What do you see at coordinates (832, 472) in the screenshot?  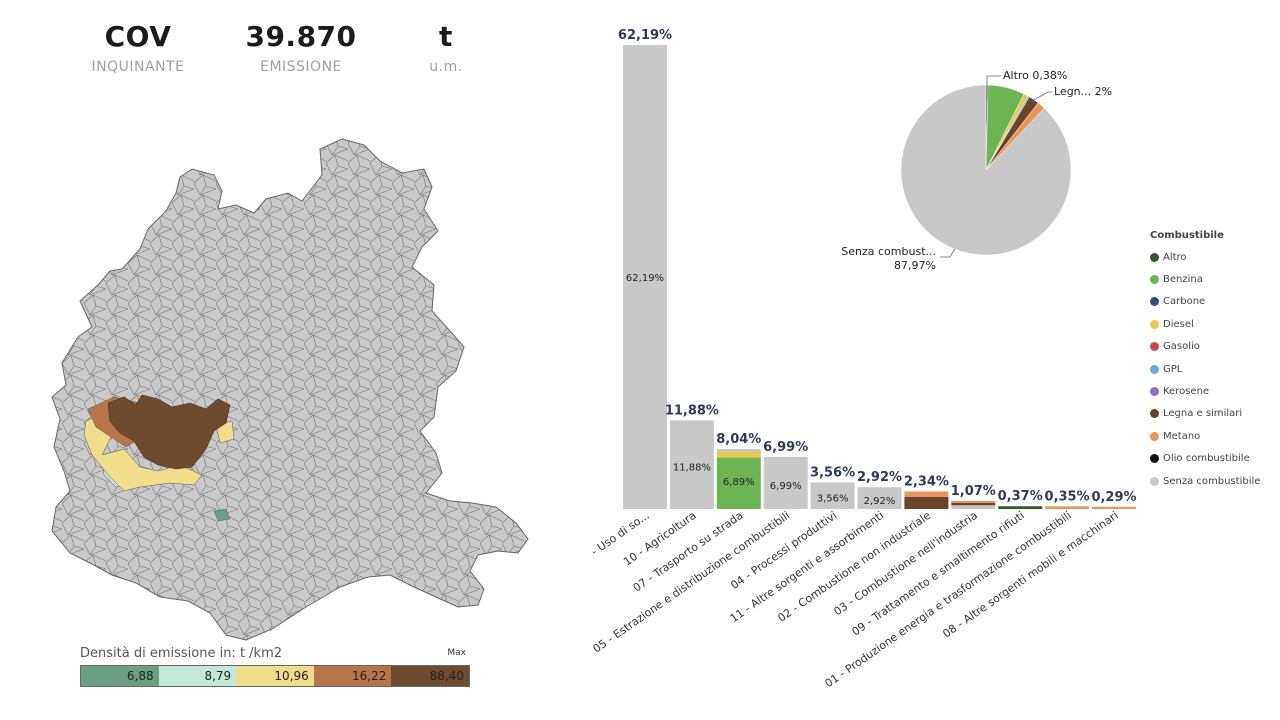 I see `bar-total-label: 3,56%` at bounding box center [832, 472].